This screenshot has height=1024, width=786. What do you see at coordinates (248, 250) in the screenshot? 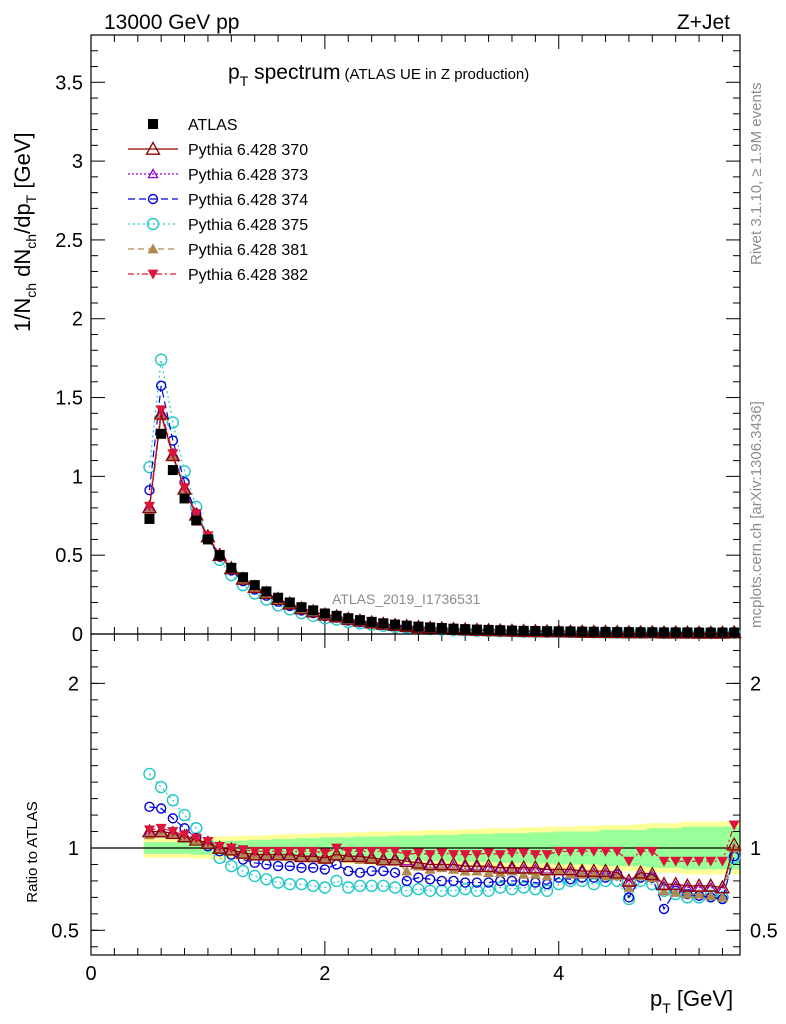
I see `legend-label: Pythia 6.428 381` at bounding box center [248, 250].